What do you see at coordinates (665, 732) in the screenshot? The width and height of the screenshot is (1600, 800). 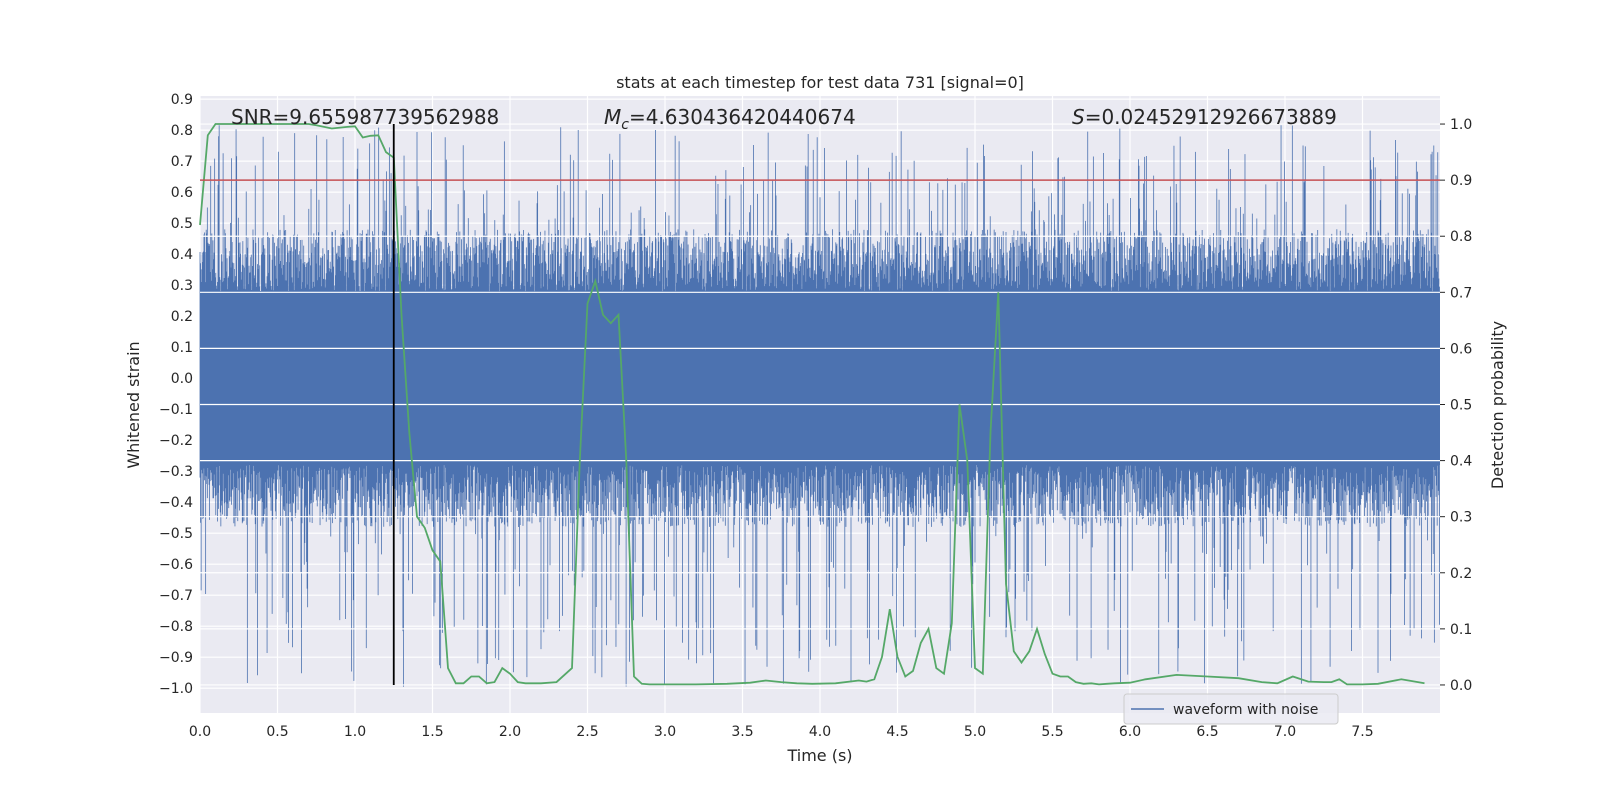 I see `x-tick-label: 3.0` at bounding box center [665, 732].